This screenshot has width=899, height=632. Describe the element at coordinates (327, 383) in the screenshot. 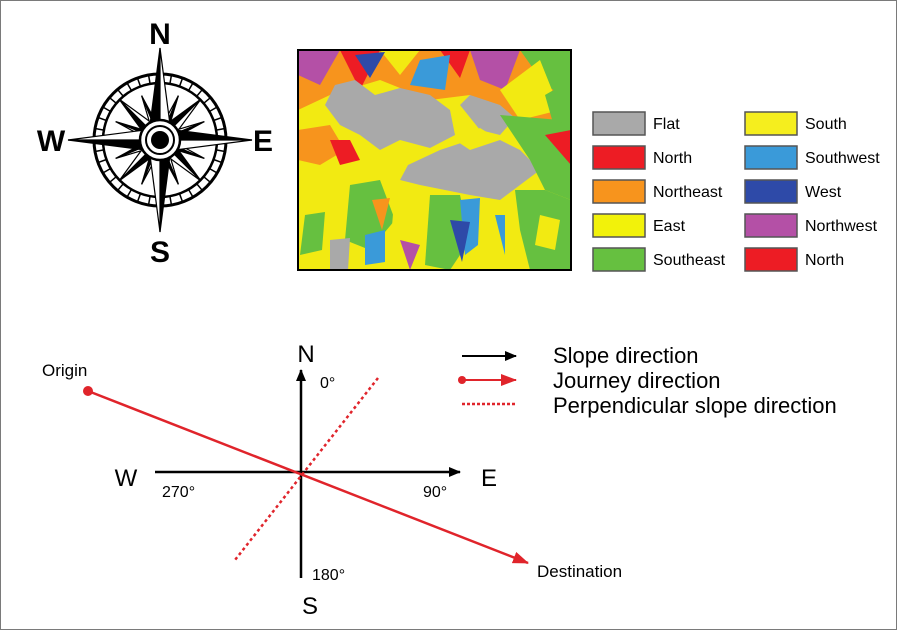

I see `degree-north-label: 0°` at that location.